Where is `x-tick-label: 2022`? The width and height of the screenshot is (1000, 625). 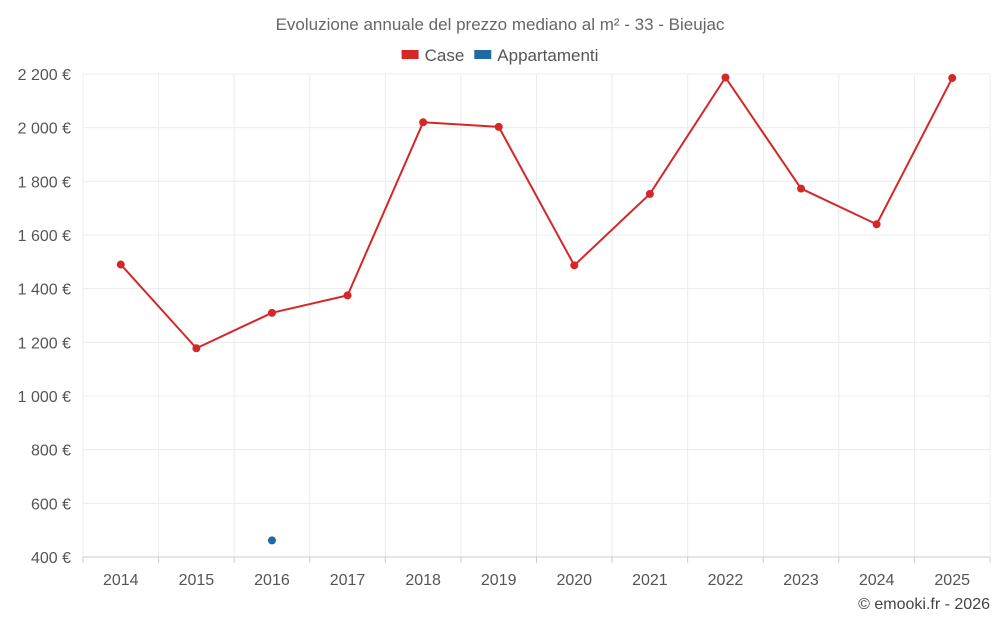 x-tick-label: 2022 is located at coordinates (726, 580).